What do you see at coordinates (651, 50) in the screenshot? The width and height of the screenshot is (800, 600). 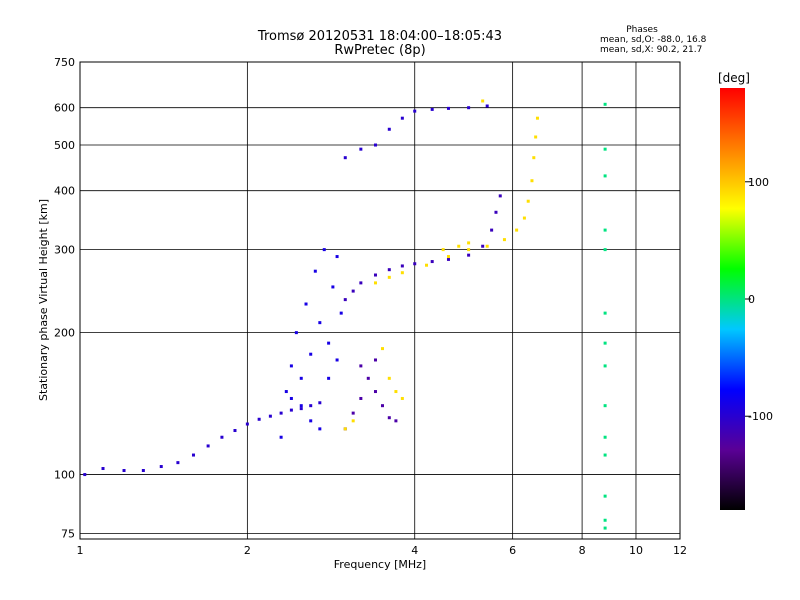 I see `phase-stats-x: mean, sd,X: 90.2, 21.7` at bounding box center [651, 50].